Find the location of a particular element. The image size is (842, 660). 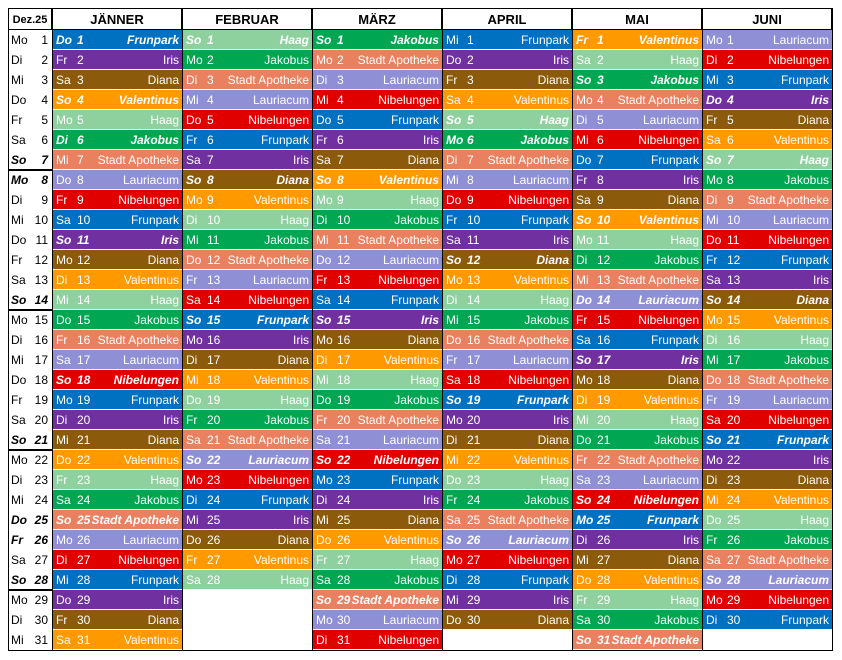

dec-header: Dez.25 is located at coordinates (30, 19).